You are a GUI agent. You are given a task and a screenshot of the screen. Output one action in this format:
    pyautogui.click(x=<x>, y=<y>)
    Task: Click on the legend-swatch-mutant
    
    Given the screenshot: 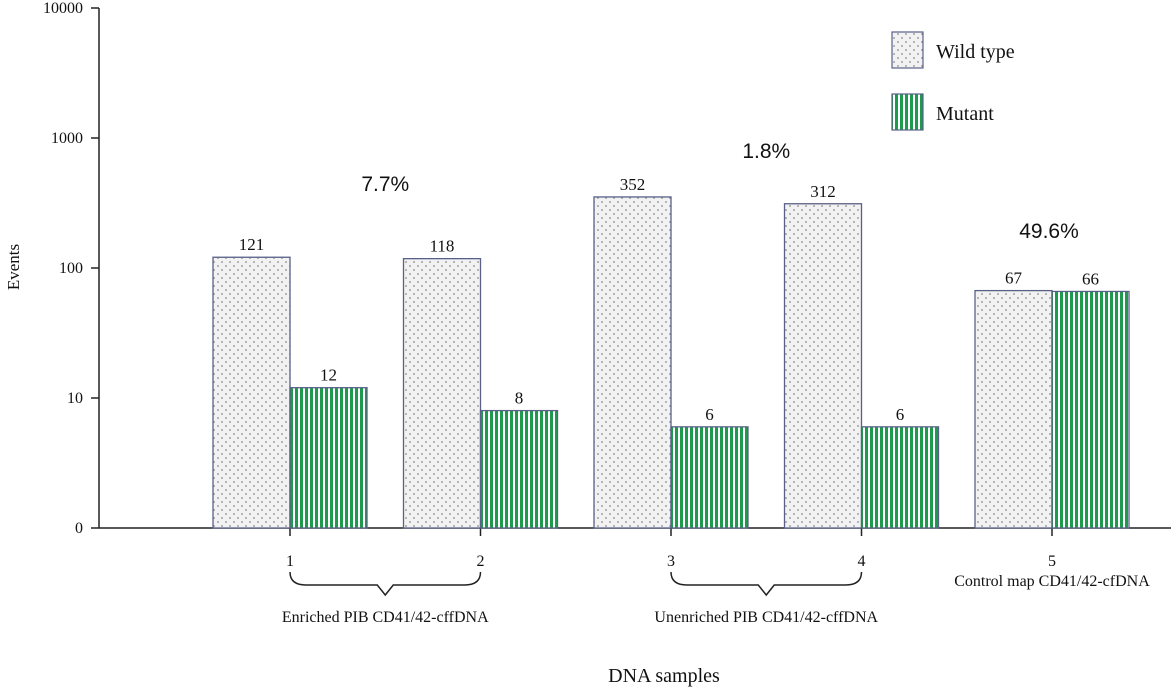 What is the action you would take?
    pyautogui.click(x=907, y=112)
    